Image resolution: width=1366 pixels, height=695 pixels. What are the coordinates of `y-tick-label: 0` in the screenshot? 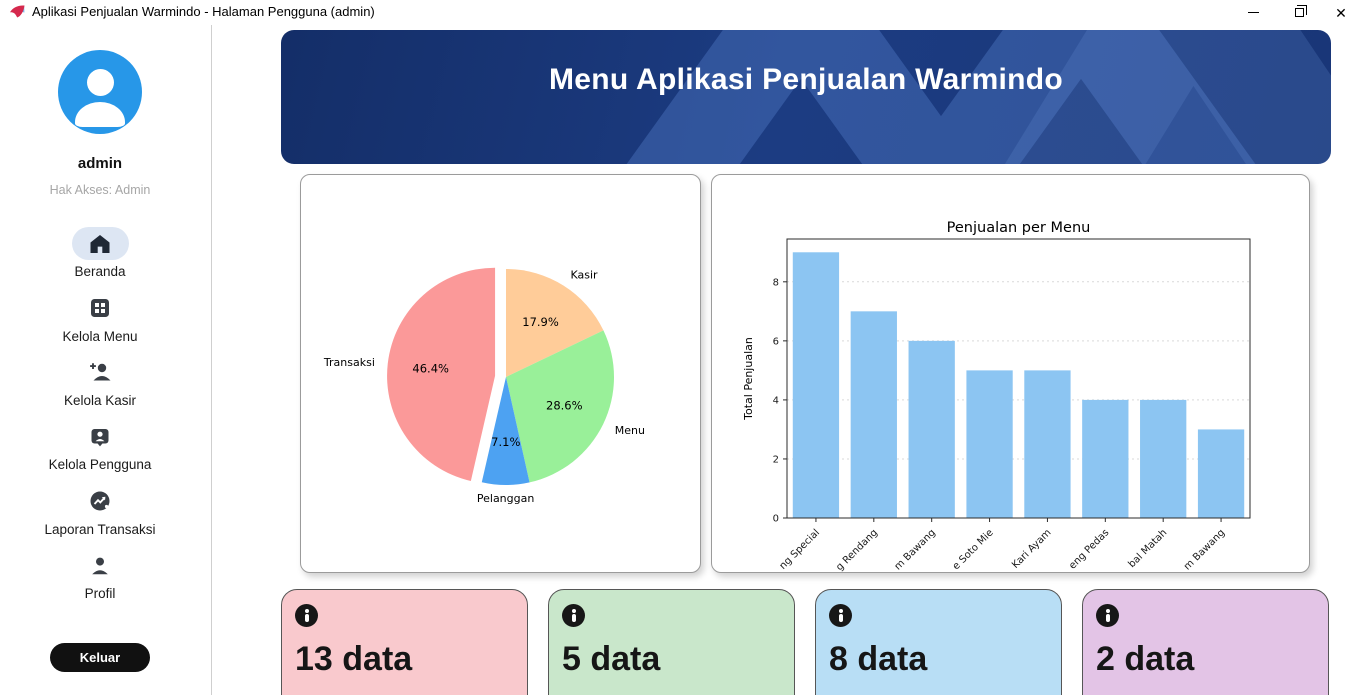 It's located at (776, 519).